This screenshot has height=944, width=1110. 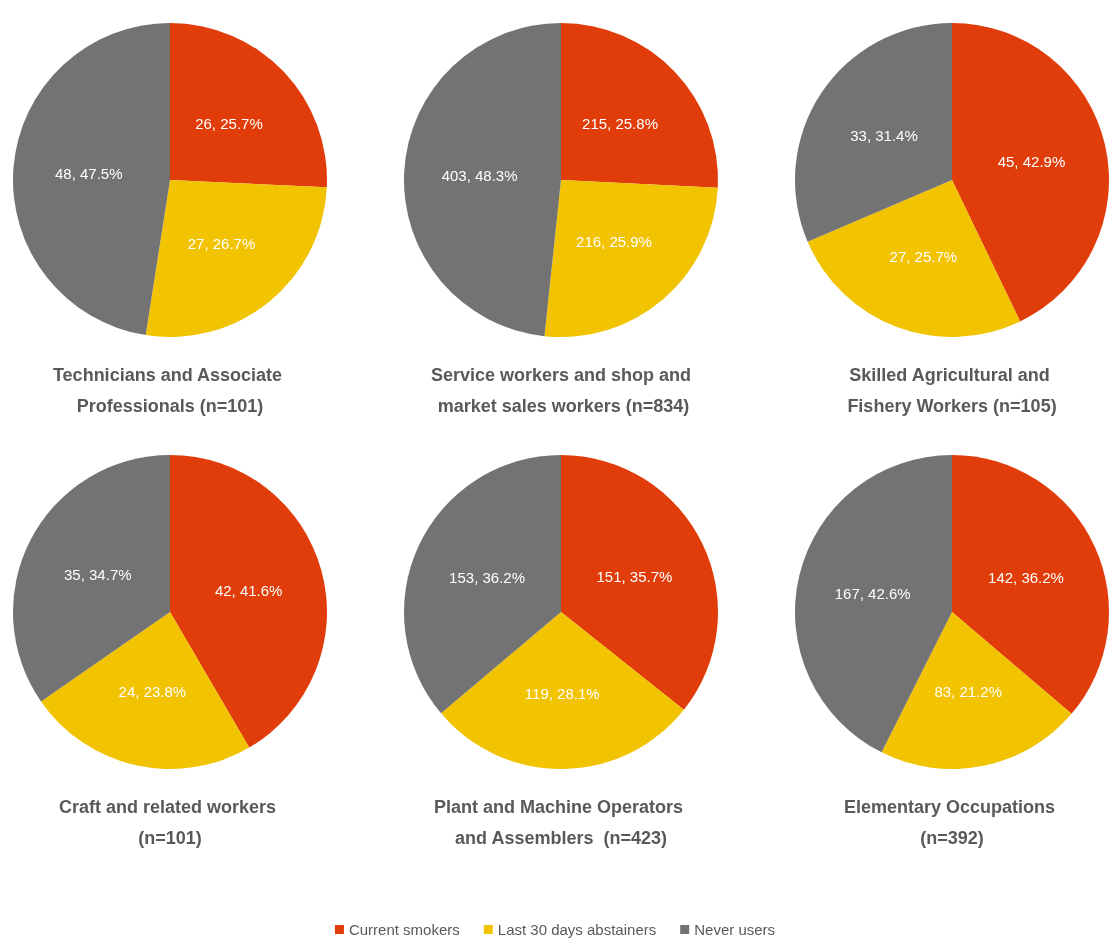 I want to click on data-label: 48, 47.5%, so click(x=88, y=174).